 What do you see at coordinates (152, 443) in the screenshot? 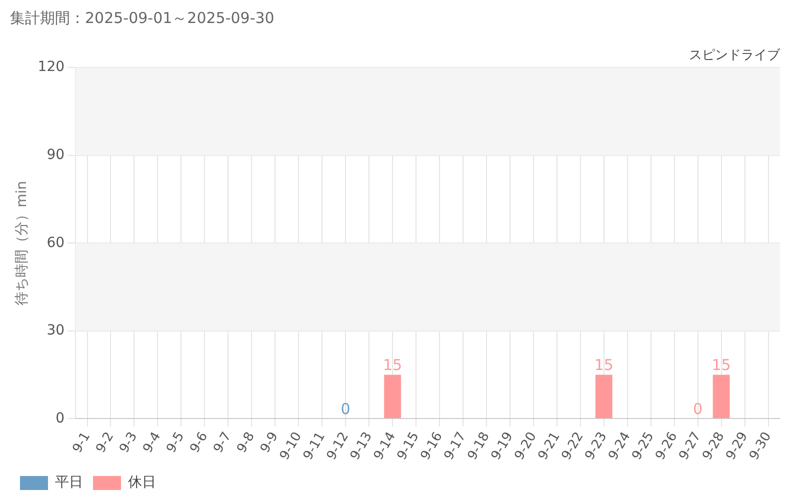
I see `x-tick-label: 9-4` at bounding box center [152, 443].